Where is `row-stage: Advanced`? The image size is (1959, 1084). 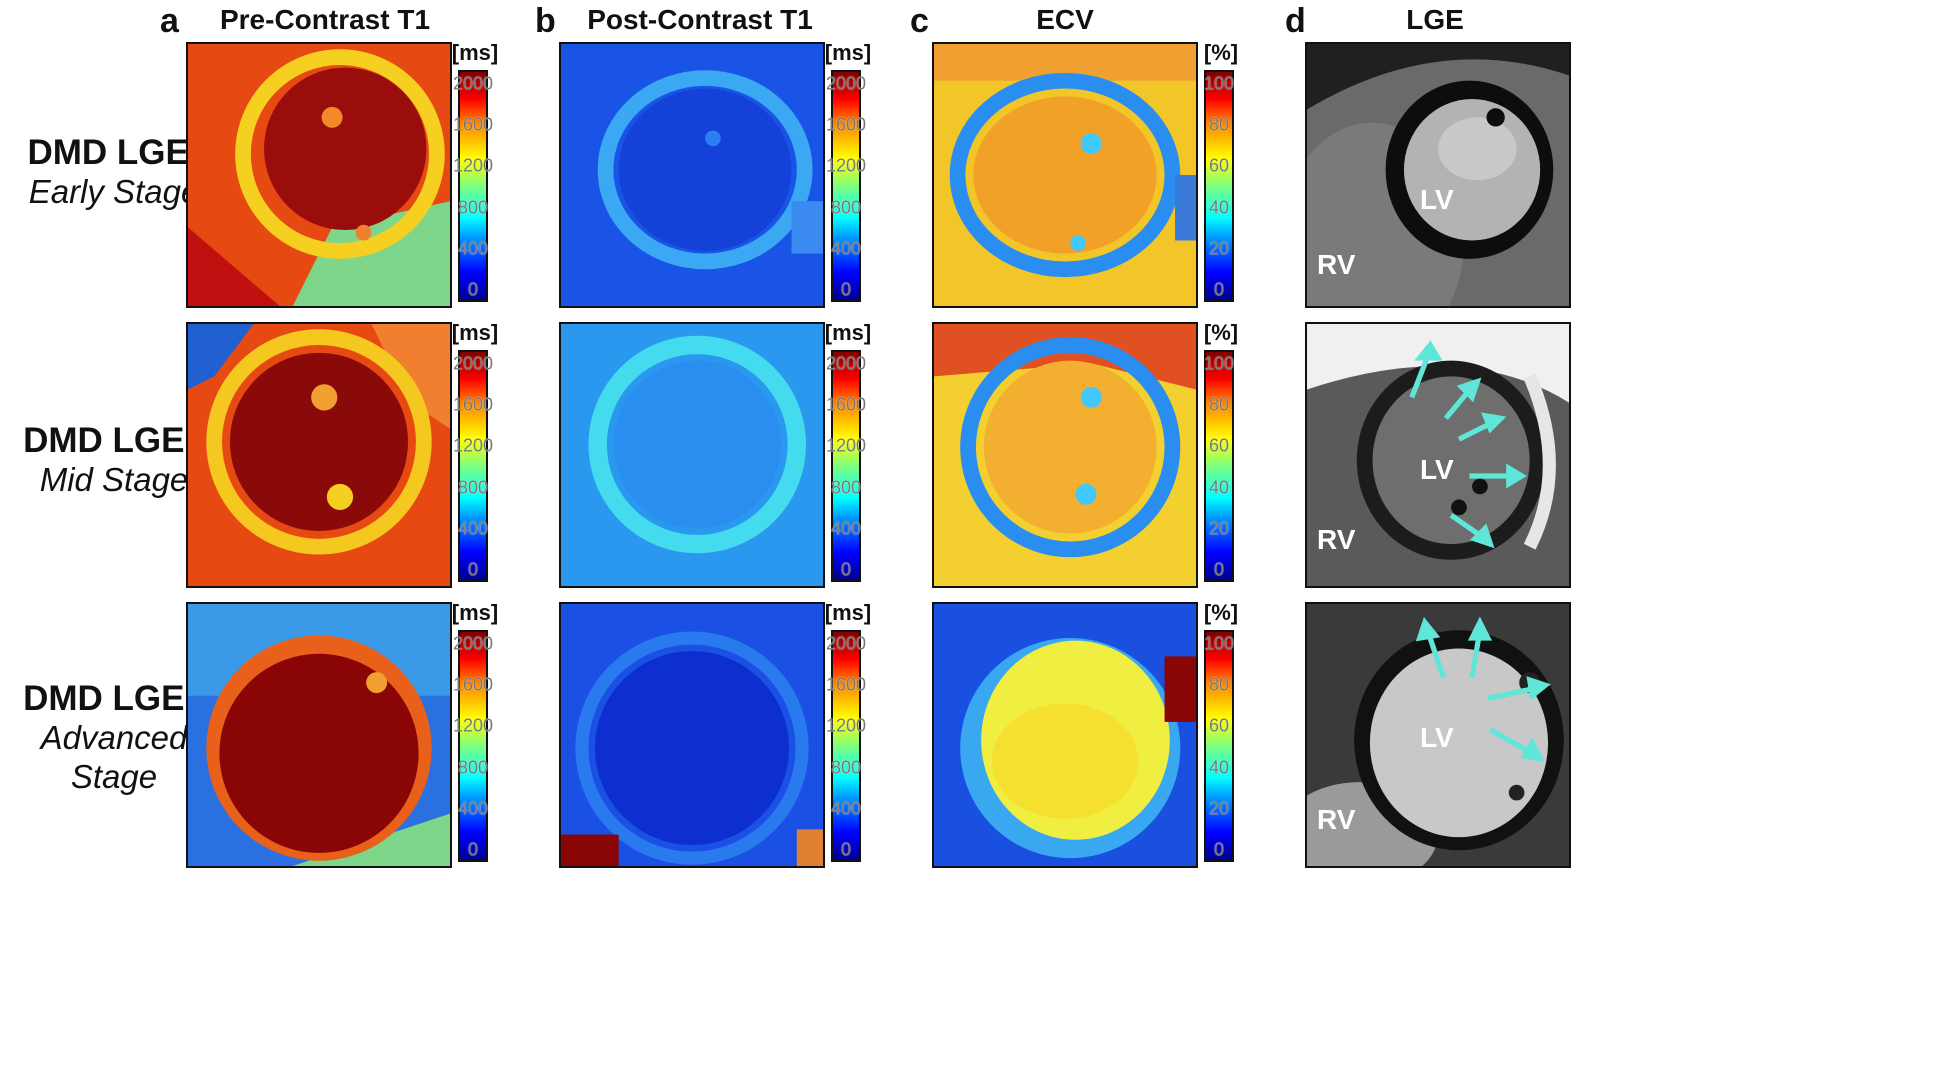 row-stage: Advanced is located at coordinates (114, 738).